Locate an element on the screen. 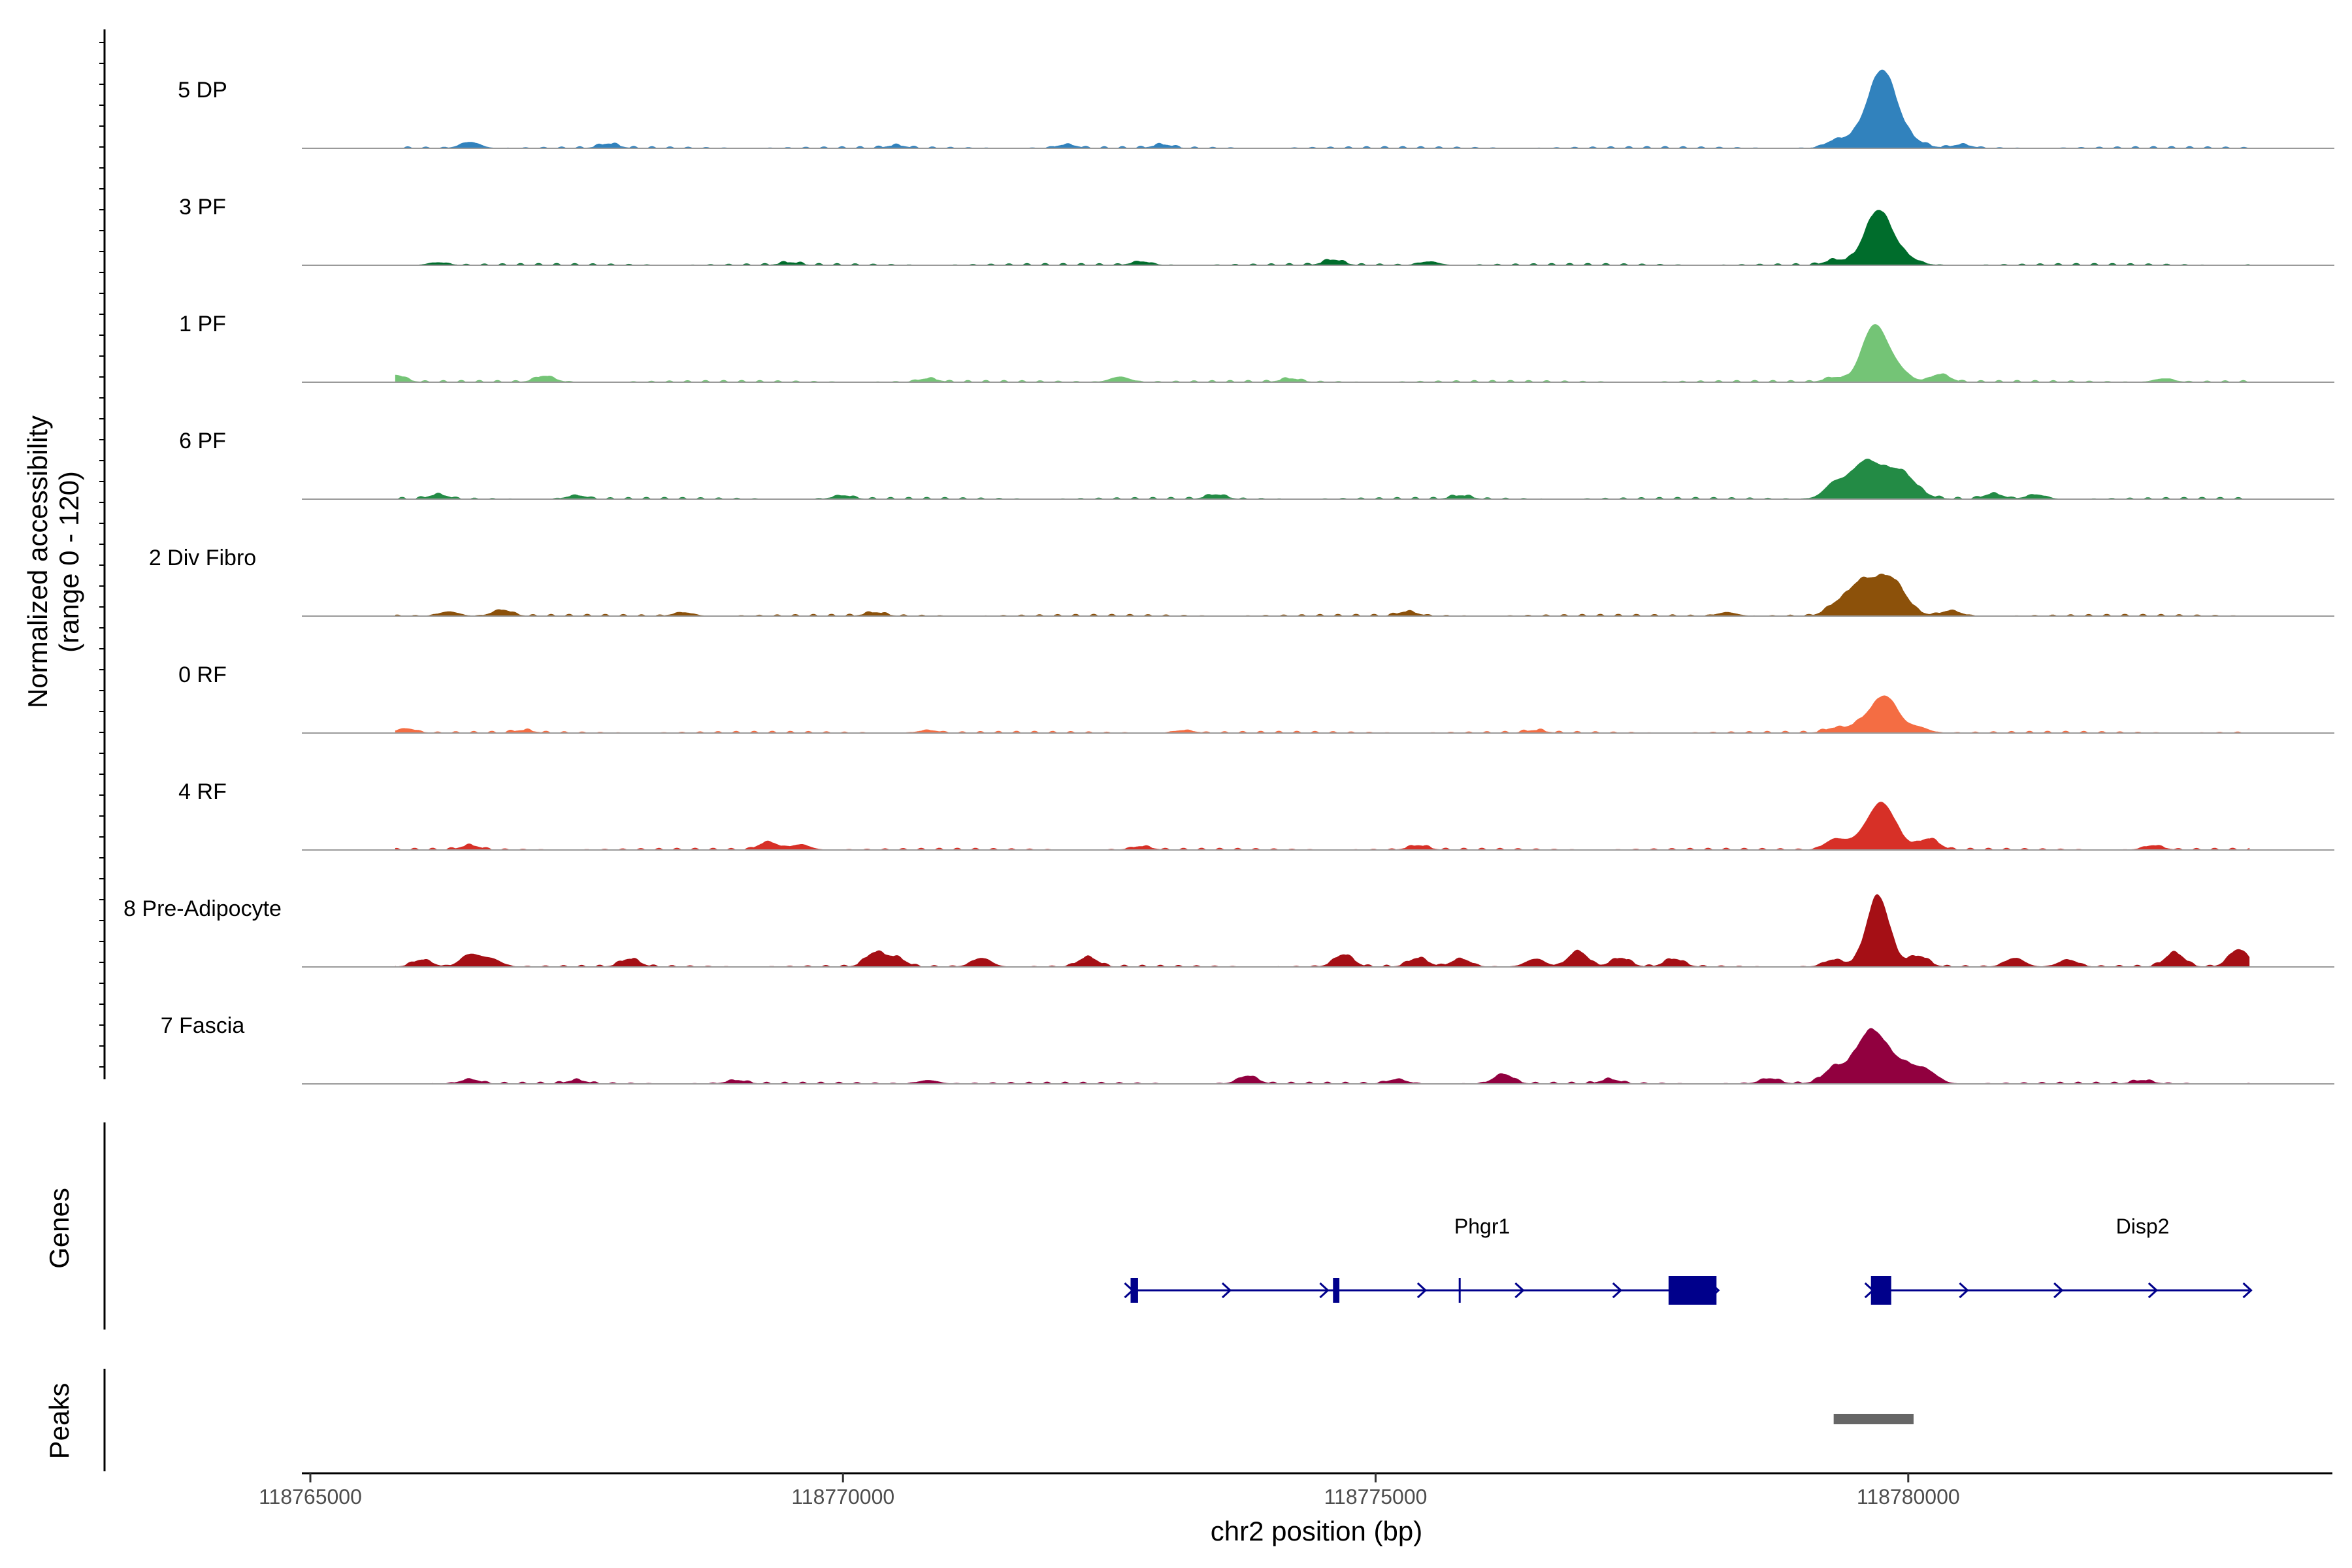 This screenshot has width=2352, height=1568. track-label: 6 PF is located at coordinates (202, 441).